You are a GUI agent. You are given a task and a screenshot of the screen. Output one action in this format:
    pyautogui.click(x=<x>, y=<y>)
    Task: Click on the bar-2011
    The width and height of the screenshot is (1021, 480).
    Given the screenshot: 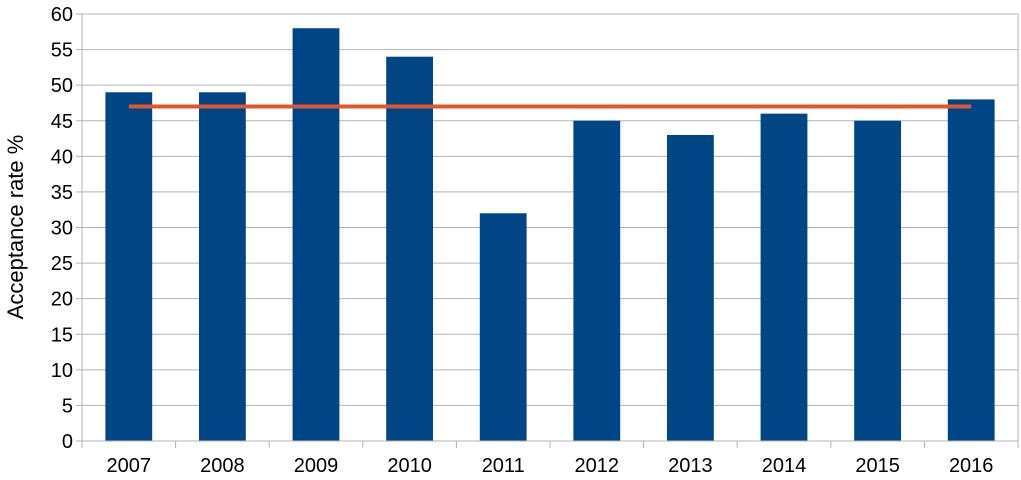 What is the action you would take?
    pyautogui.click(x=503, y=327)
    